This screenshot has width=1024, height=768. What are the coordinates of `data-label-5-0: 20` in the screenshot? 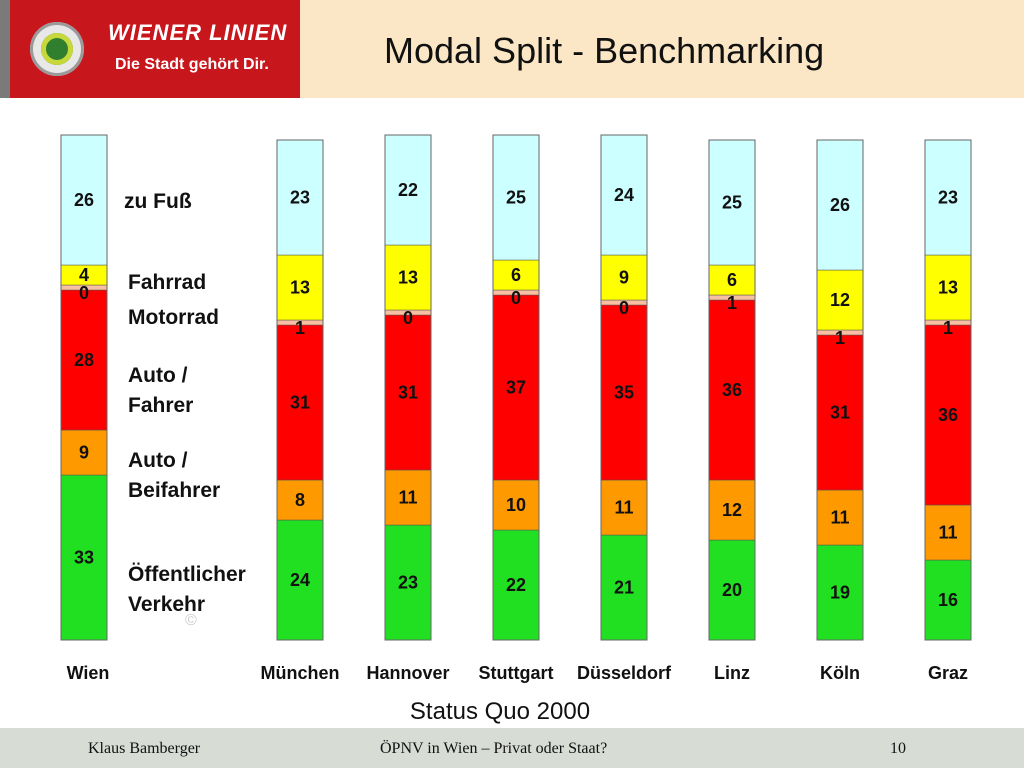 It's located at (732, 590).